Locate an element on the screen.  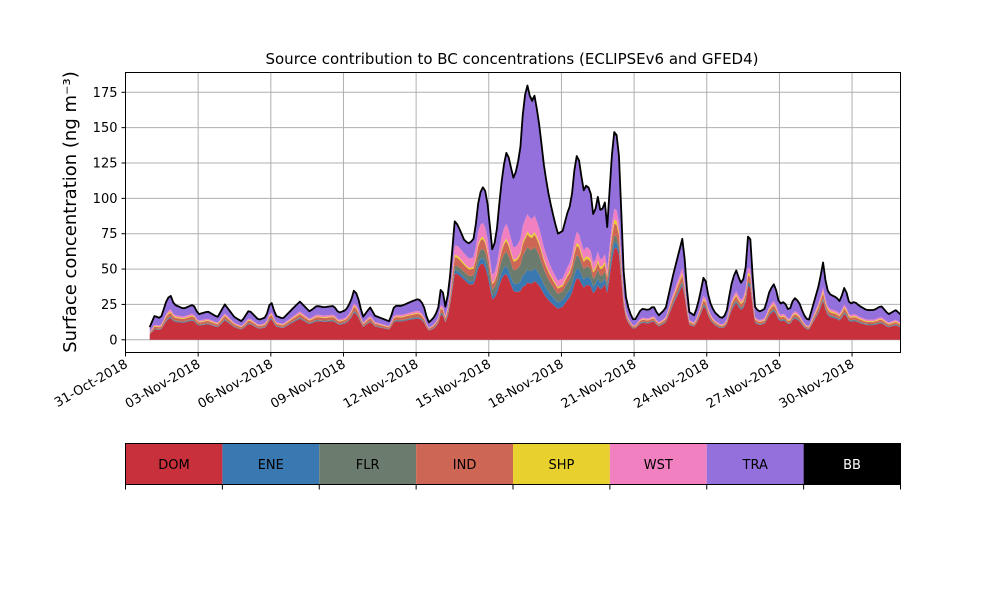
legend-swatch-tra is located at coordinates (755, 464).